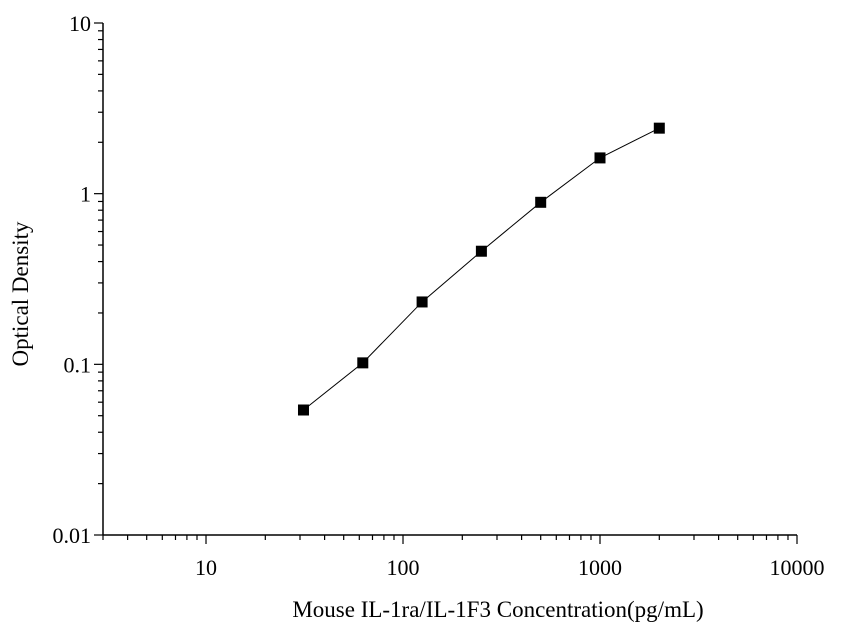 The width and height of the screenshot is (842, 634). Describe the element at coordinates (206, 567) in the screenshot. I see `x-tick-label: 10` at that location.